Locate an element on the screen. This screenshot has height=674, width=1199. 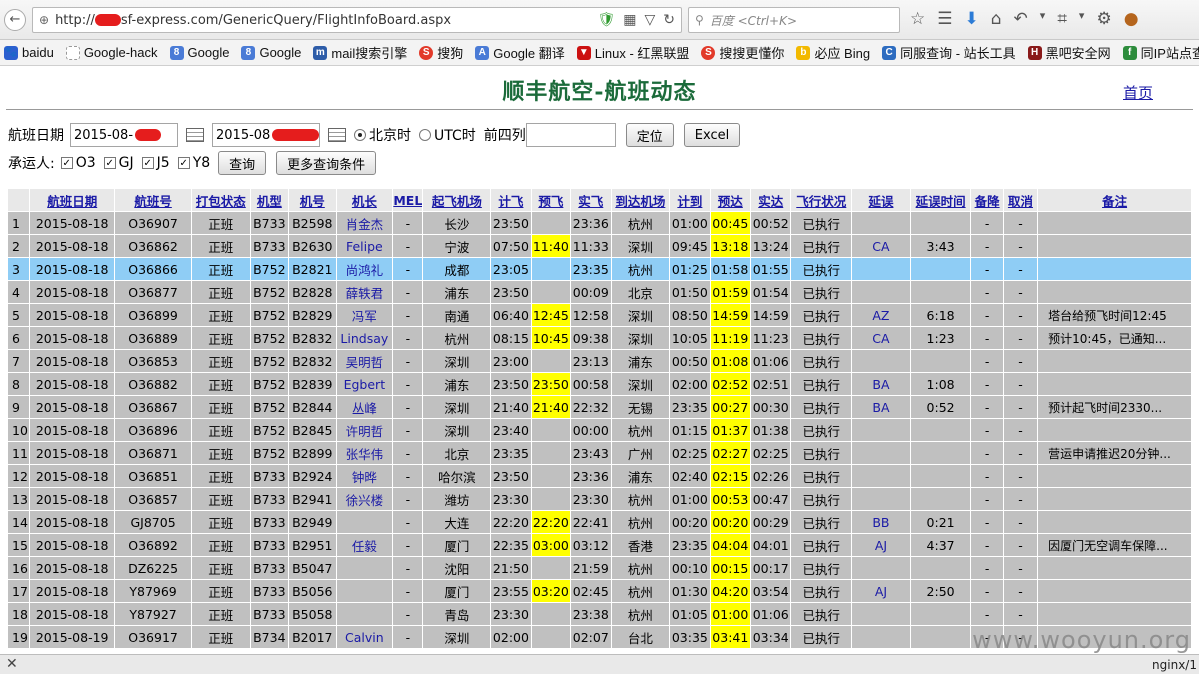
column-header: 机长 is located at coordinates (364, 200).